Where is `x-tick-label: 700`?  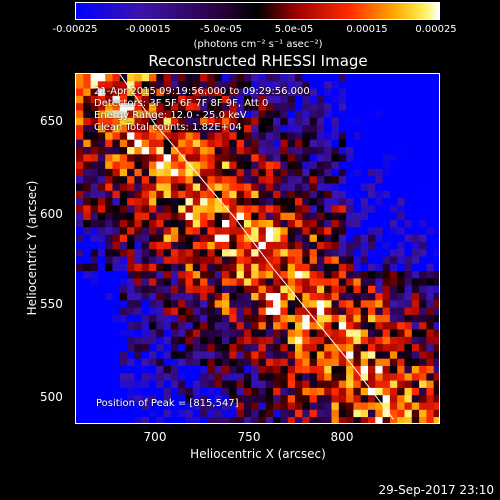
x-tick-label: 700 is located at coordinates (155, 437).